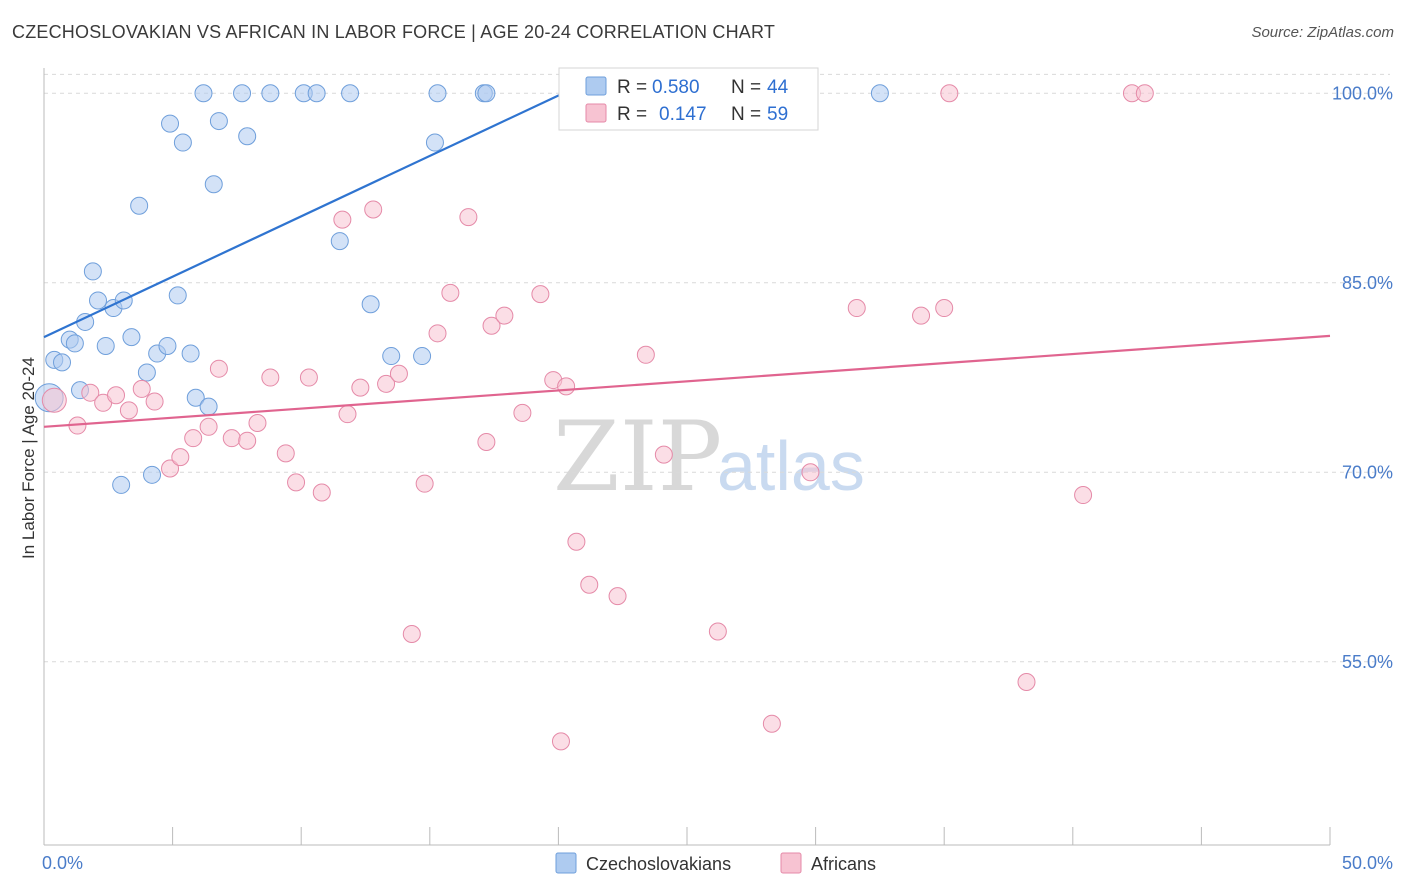  I want to click on y-tick-label: 55.0%, so click(1367, 662).